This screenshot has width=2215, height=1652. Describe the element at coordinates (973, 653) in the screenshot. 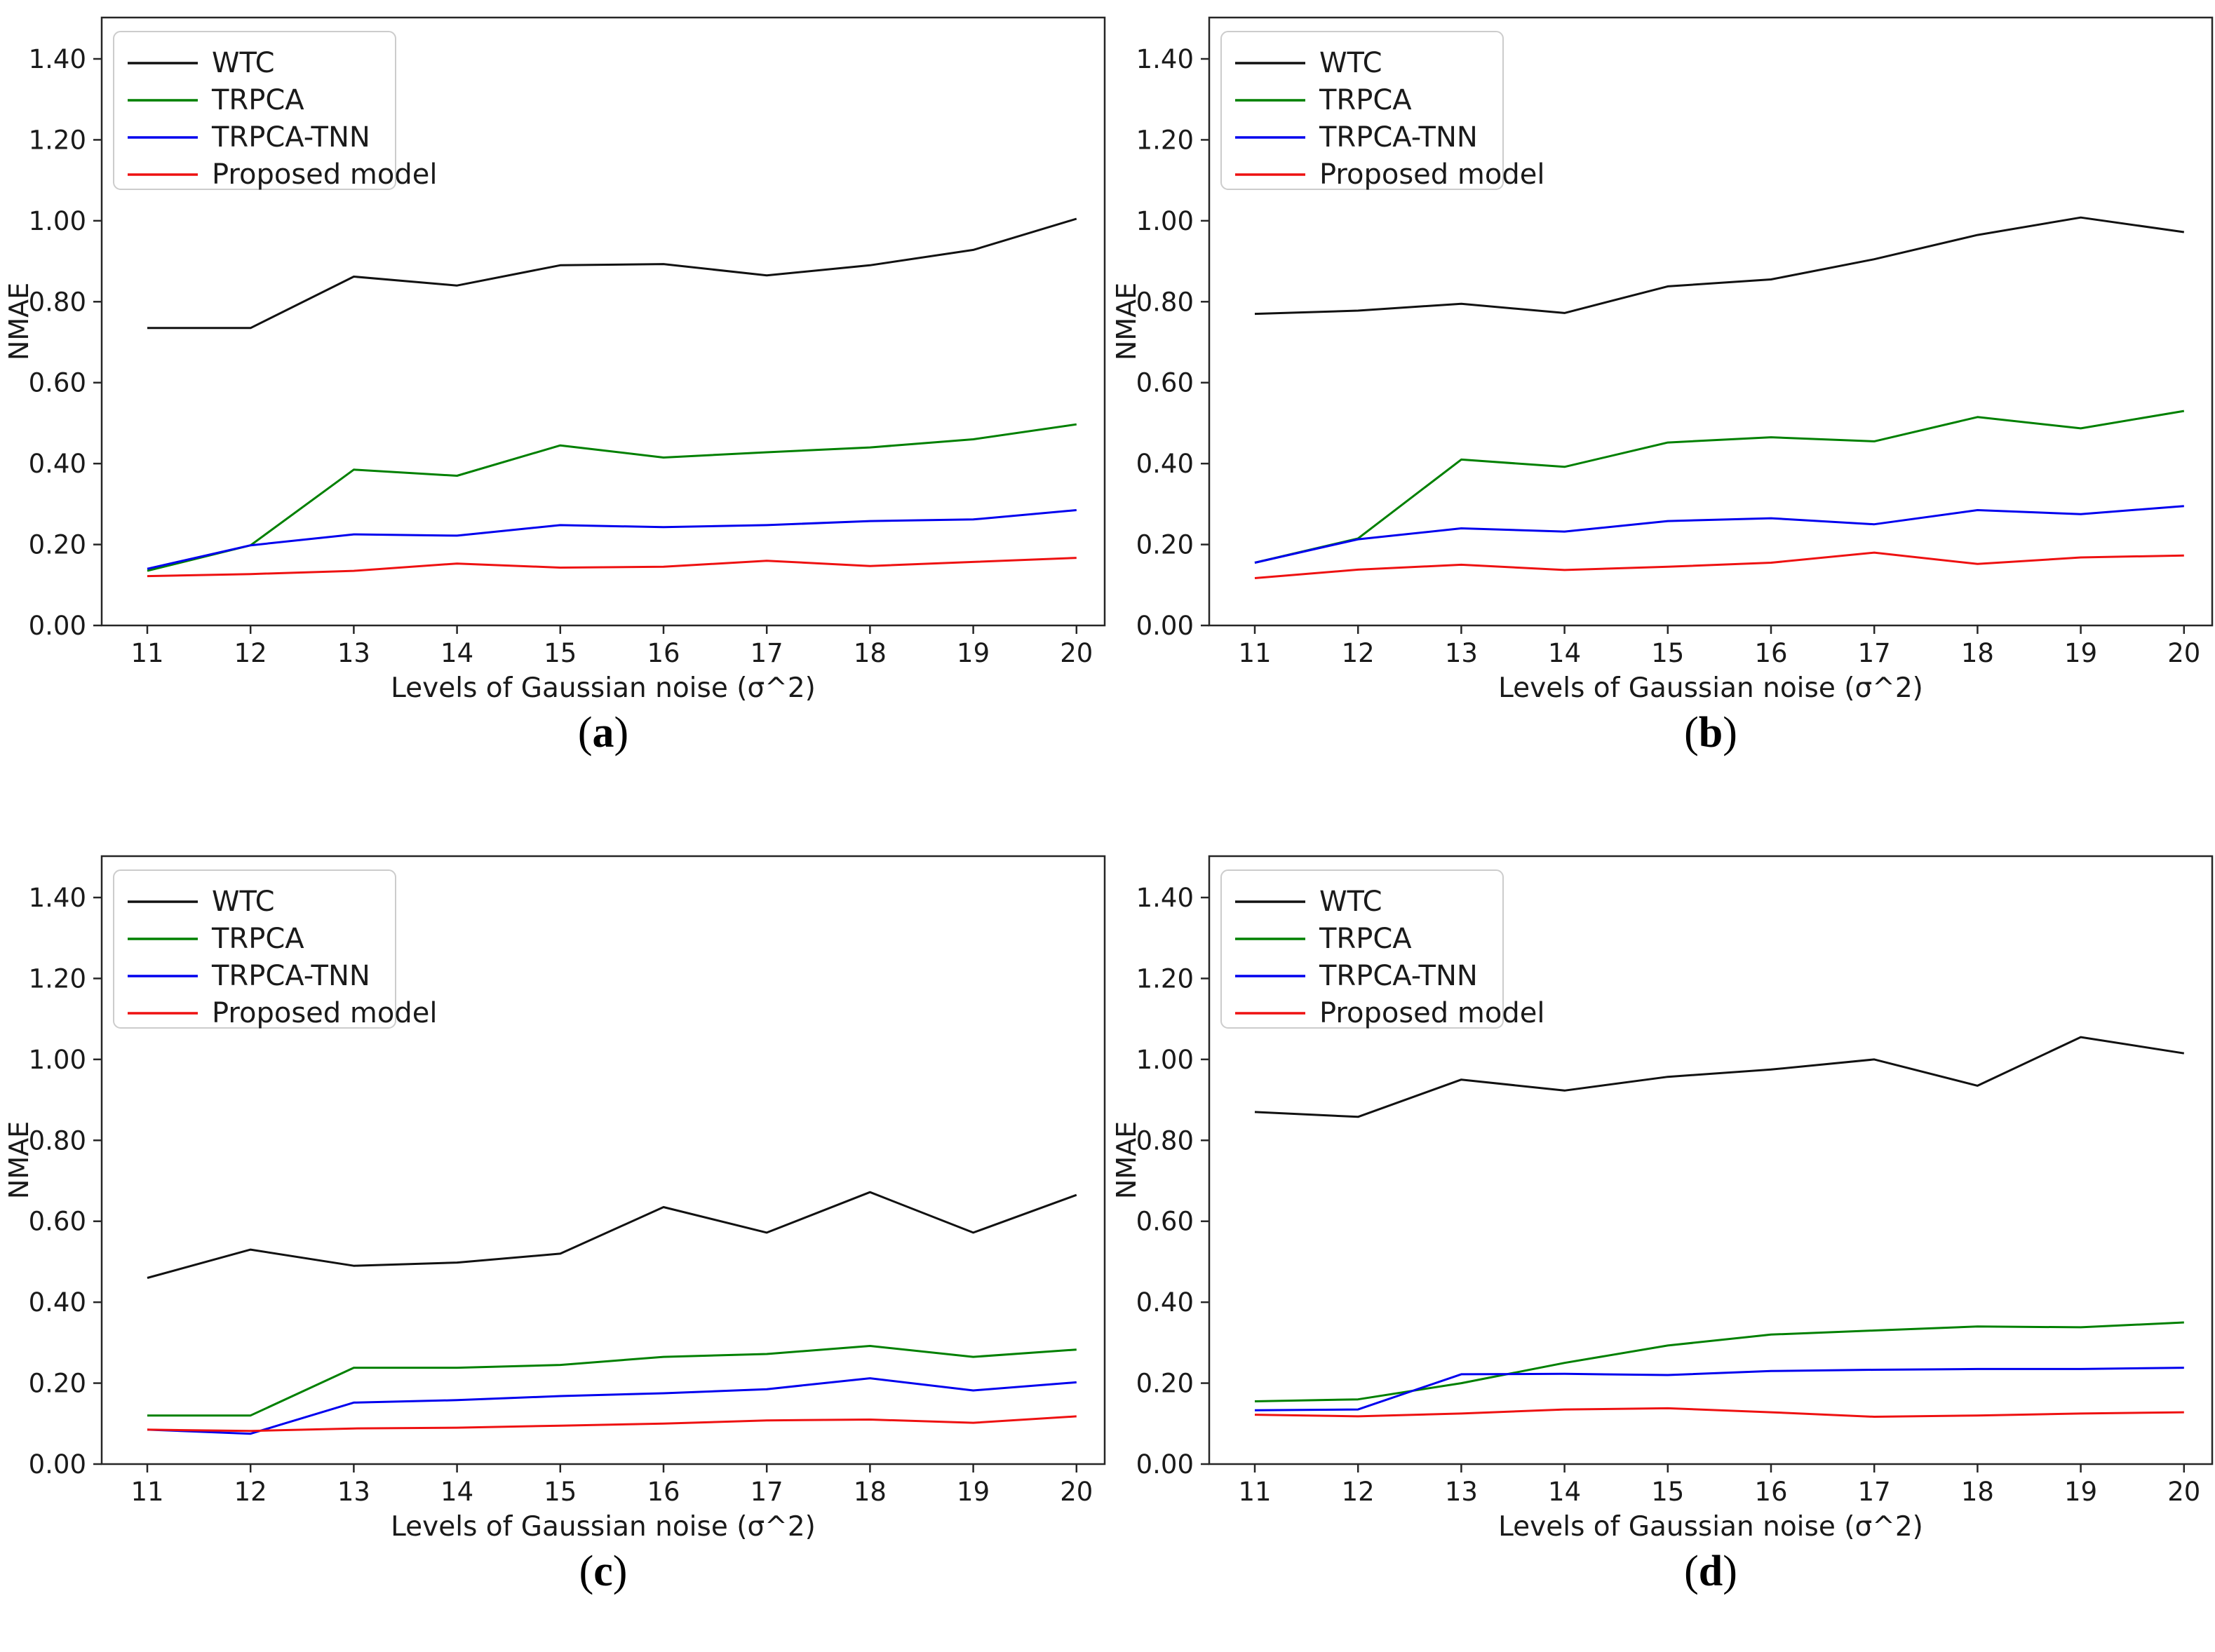

I see `x-tick-label-a: 19` at that location.